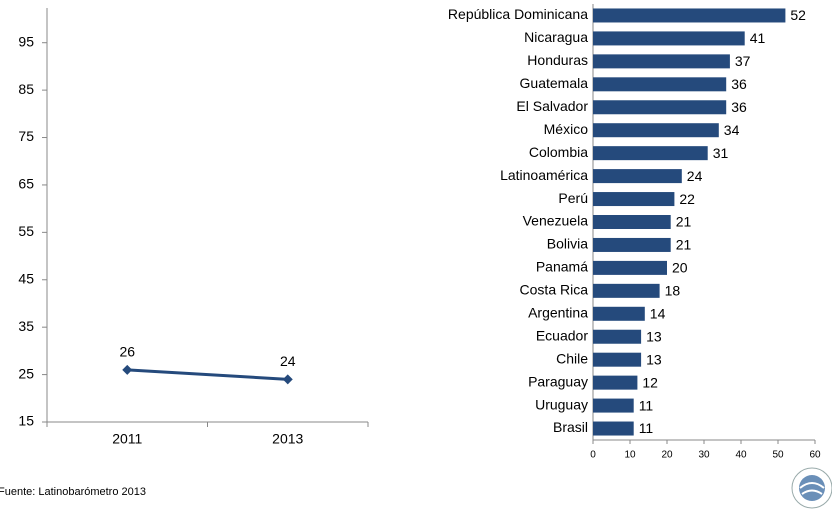 The width and height of the screenshot is (832, 514). Describe the element at coordinates (561, 404) in the screenshot. I see `category-label: Uruguay` at that location.